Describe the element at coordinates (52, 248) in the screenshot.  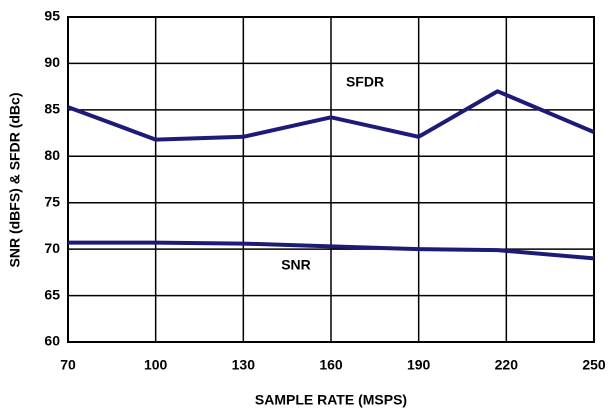
I see `y-tick-label: 70` at that location.